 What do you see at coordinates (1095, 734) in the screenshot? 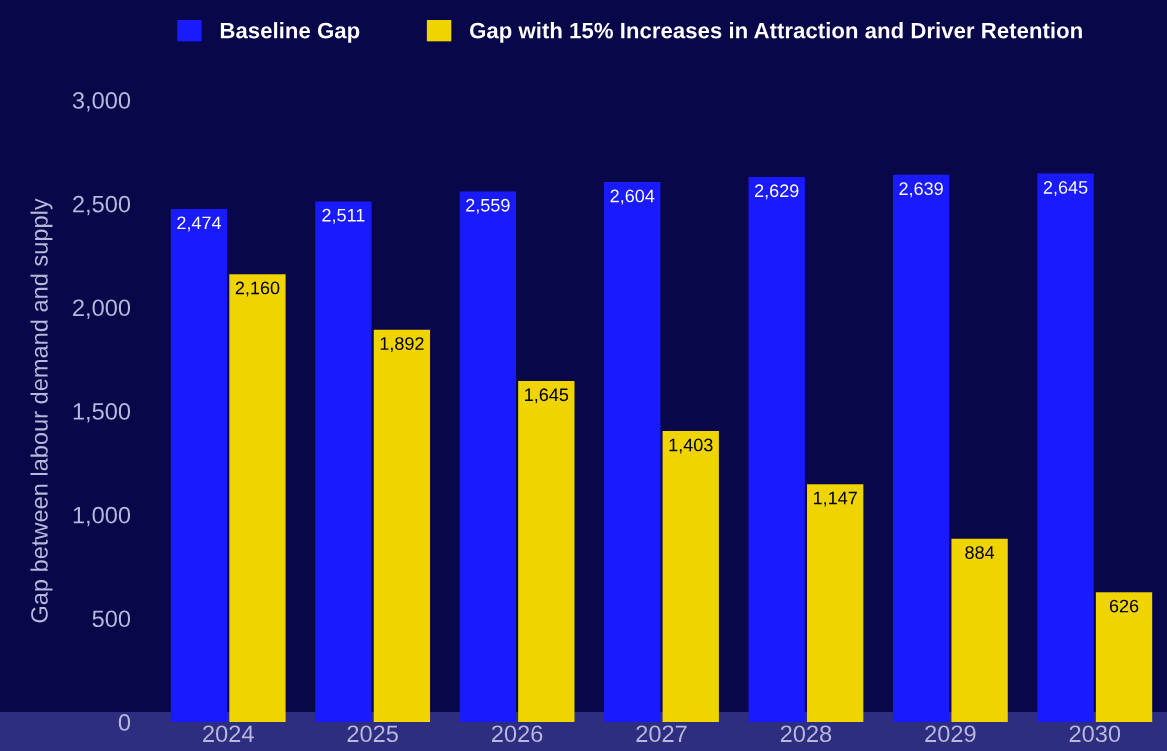
I see `x-tick-label: 2030` at bounding box center [1095, 734].